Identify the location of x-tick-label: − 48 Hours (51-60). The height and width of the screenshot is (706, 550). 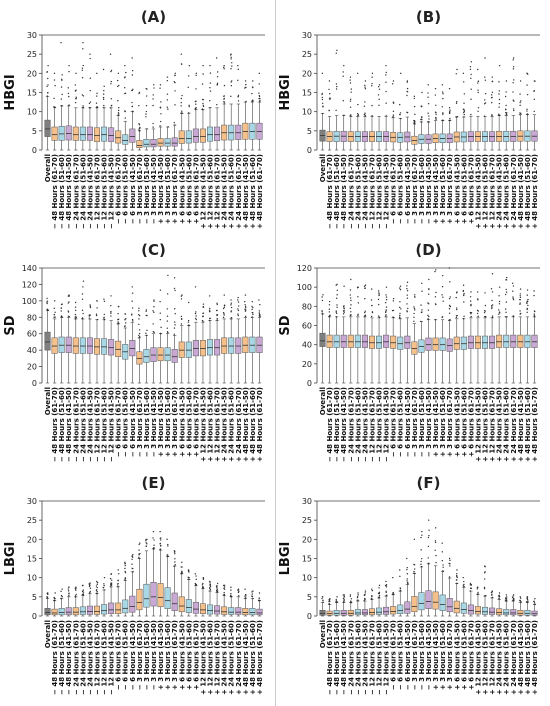
(337, 657).